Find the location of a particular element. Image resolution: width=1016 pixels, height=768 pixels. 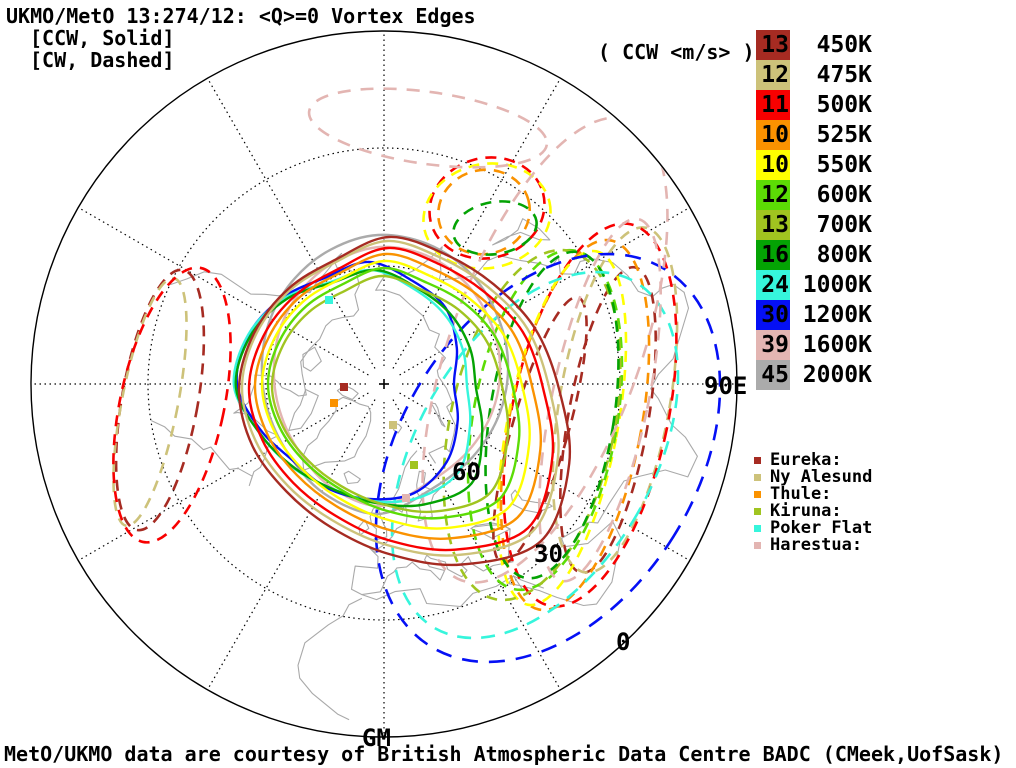

map-label-0: 0 is located at coordinates (623, 642).